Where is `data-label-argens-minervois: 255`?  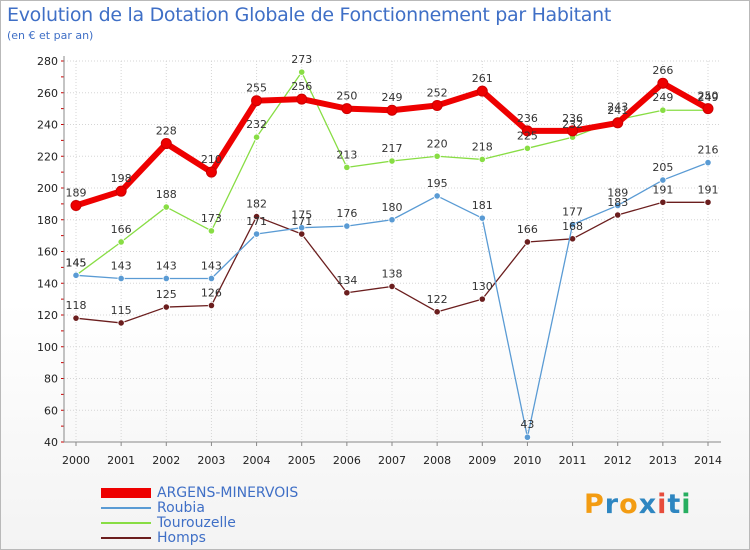
data-label-argens-minervois: 255 is located at coordinates (256, 88).